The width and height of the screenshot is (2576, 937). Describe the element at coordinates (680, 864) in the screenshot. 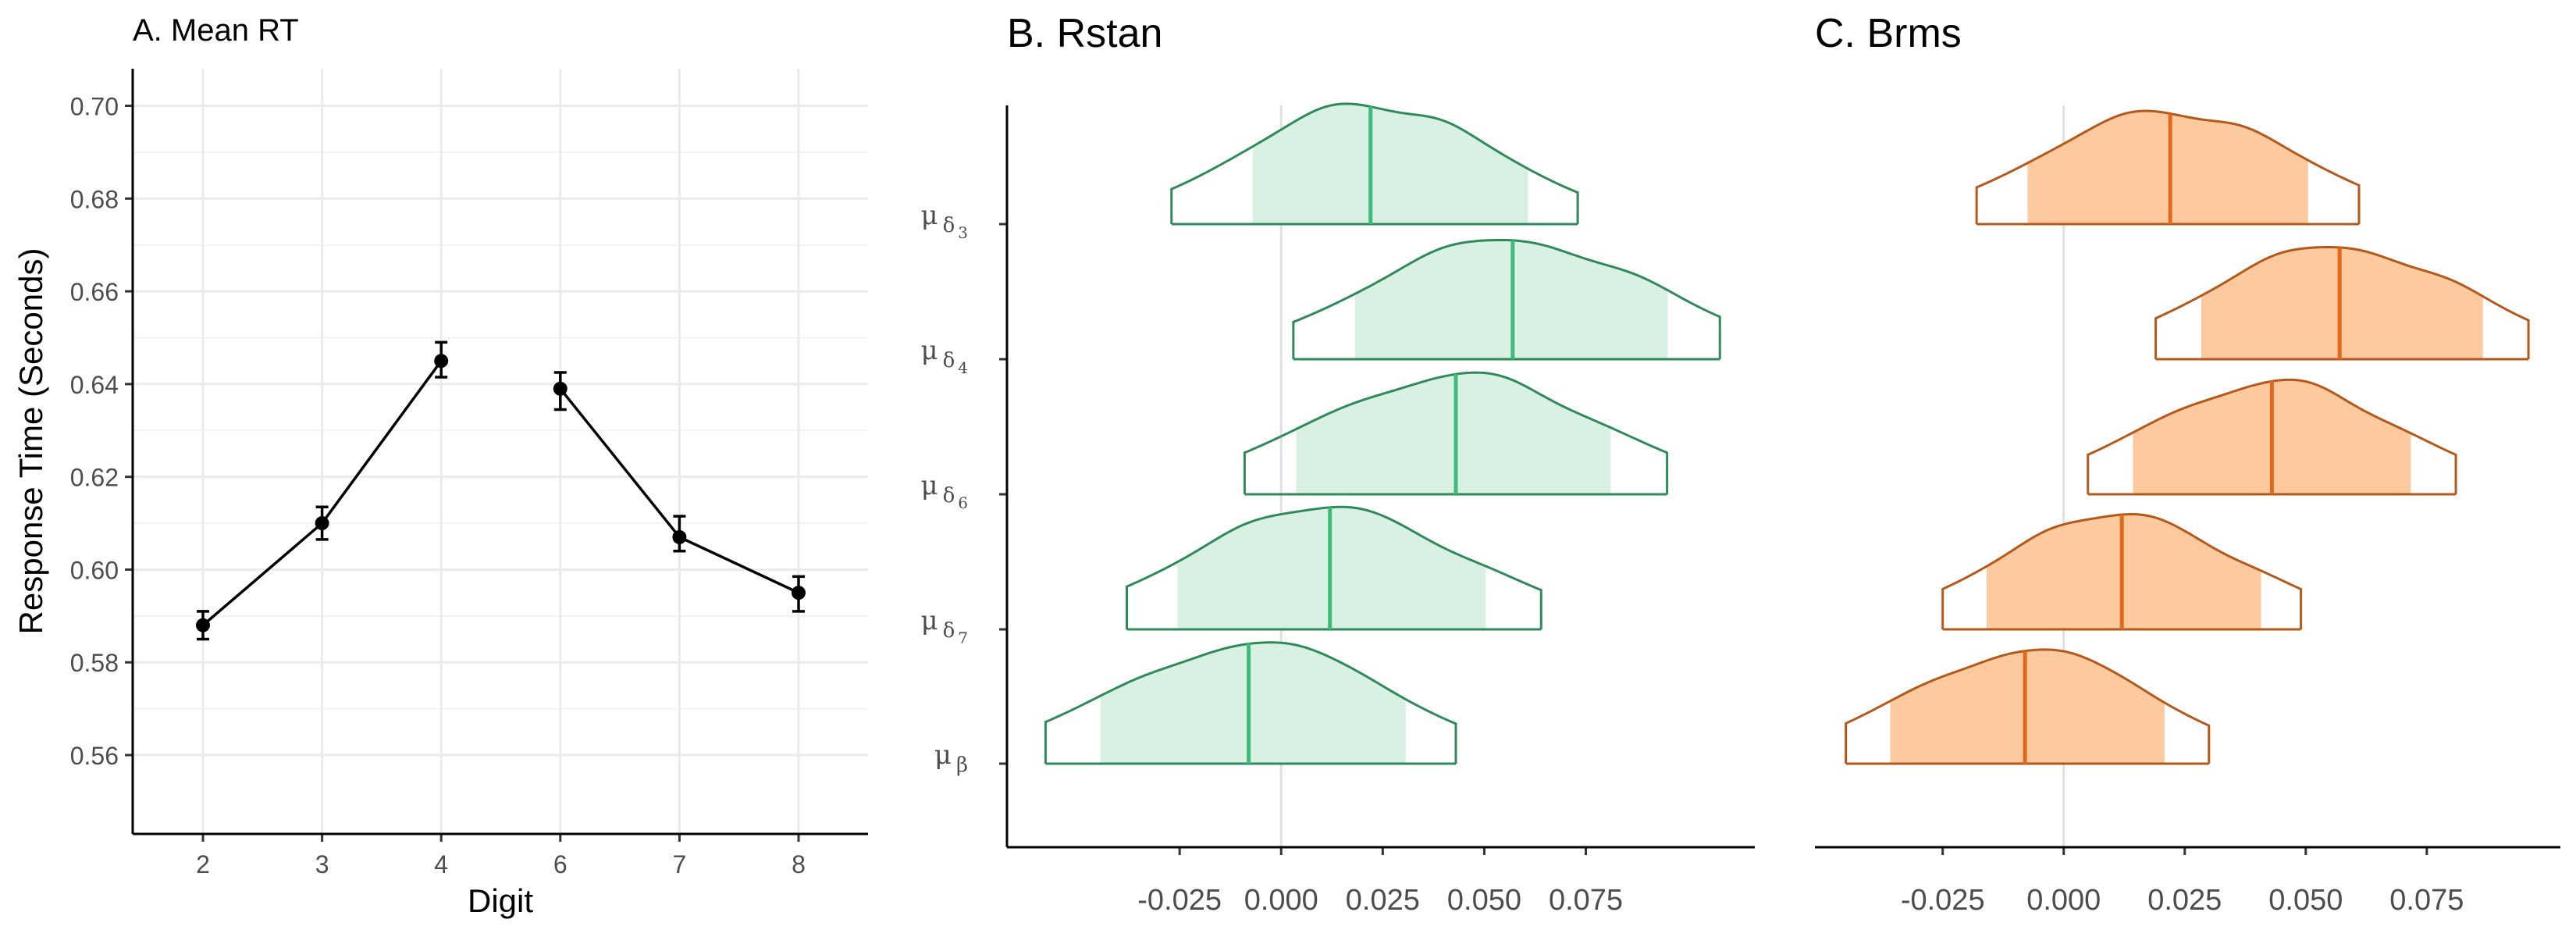

I see `x-tick-label: 7` at that location.